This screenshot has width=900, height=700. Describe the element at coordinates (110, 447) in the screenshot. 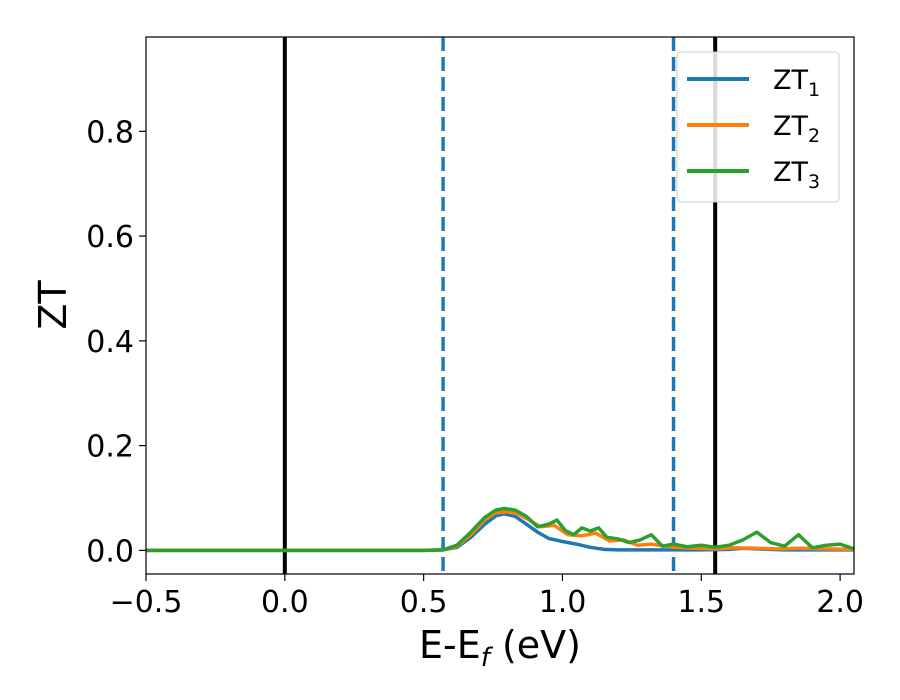

I see `y-tick-label-1: 0.2` at that location.